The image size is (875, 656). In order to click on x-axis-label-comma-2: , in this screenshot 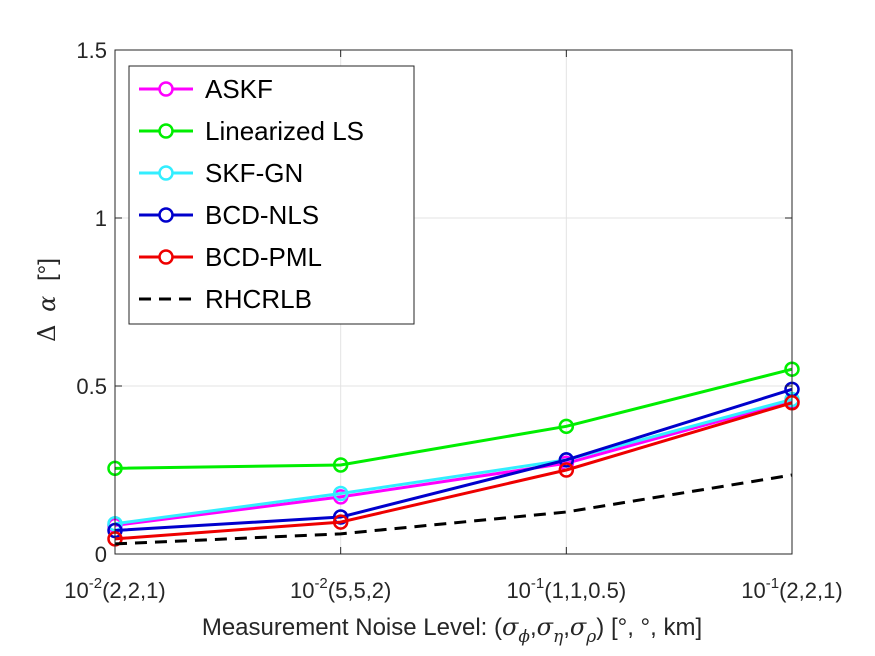, I will do `click(566, 627)`.